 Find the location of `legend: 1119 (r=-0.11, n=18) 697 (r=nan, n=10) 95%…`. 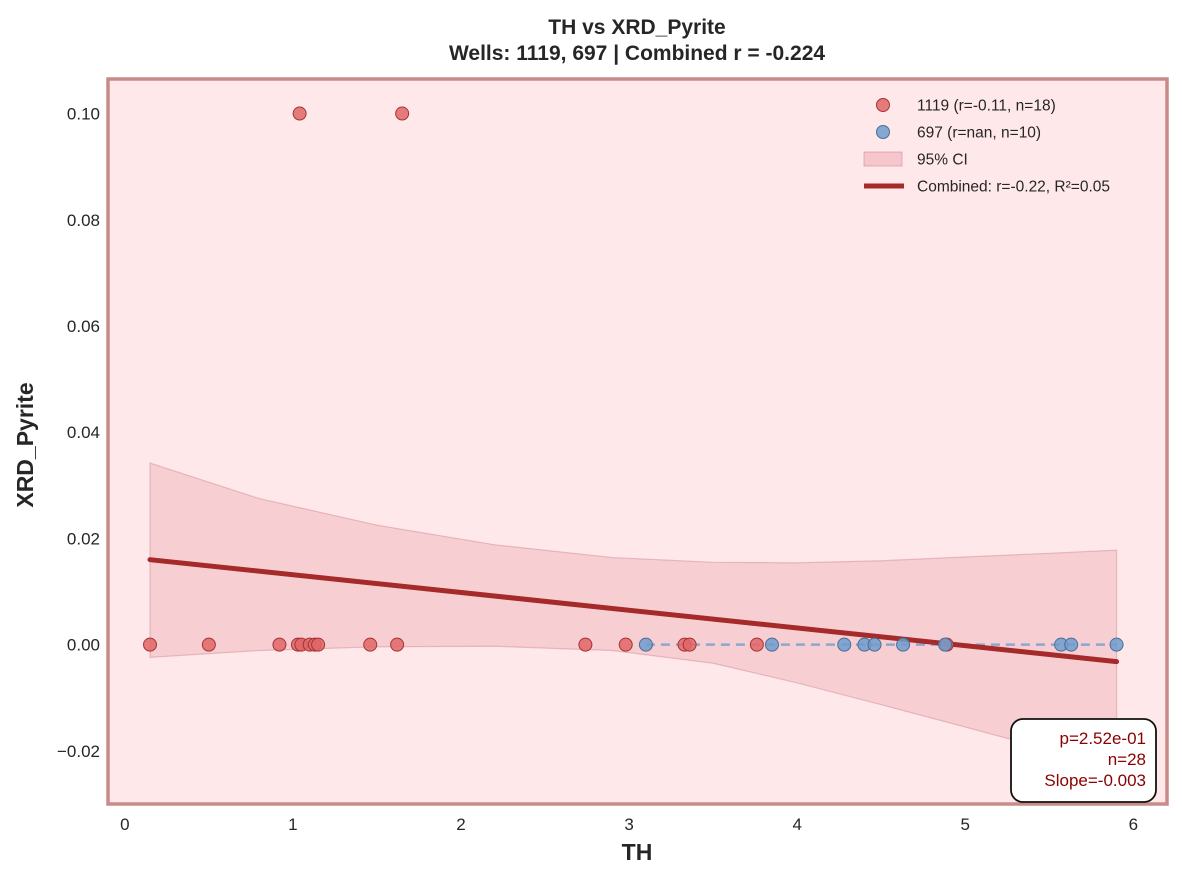

legend: 1119 (r=-0.11, n=18) 697 (r=nan, n=10) 95%… is located at coordinates (986, 147).